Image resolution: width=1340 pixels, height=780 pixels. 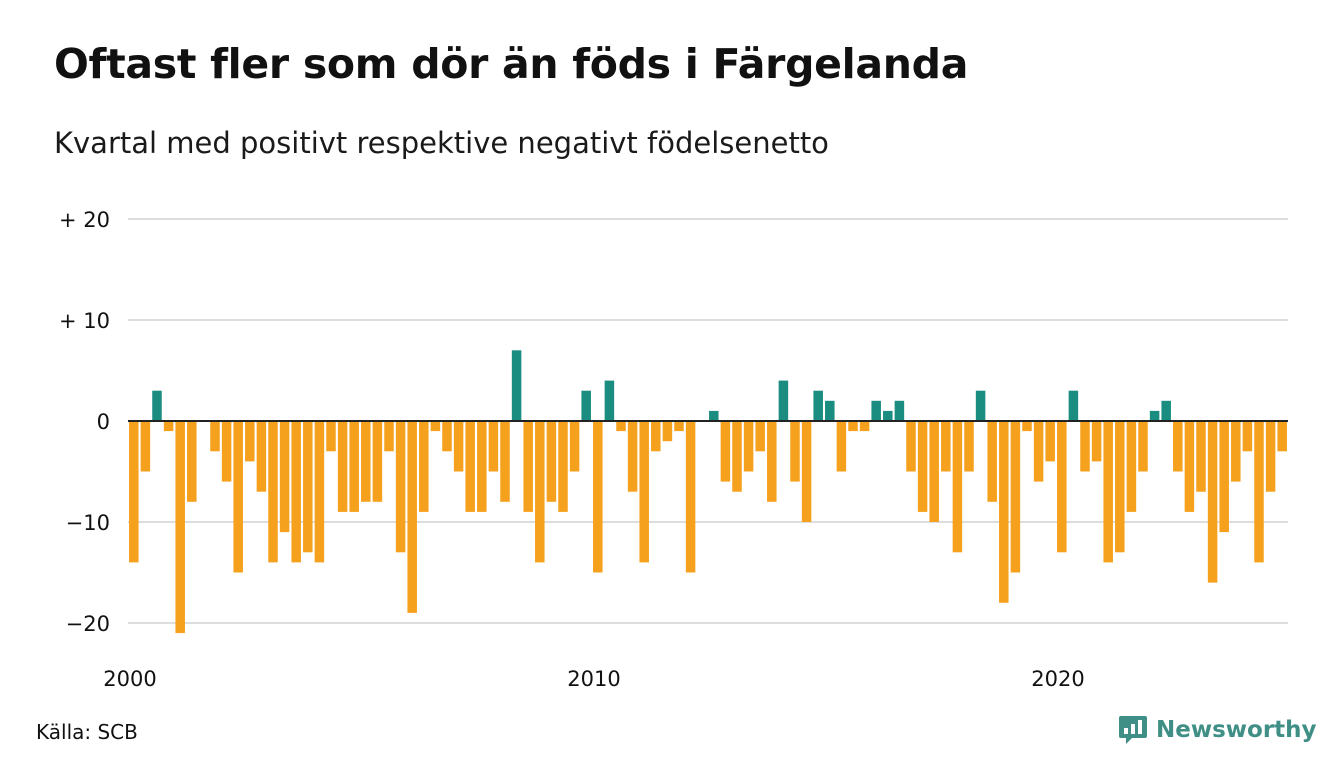 What do you see at coordinates (84, 321) in the screenshot?
I see `y-tick-label: + 10` at bounding box center [84, 321].